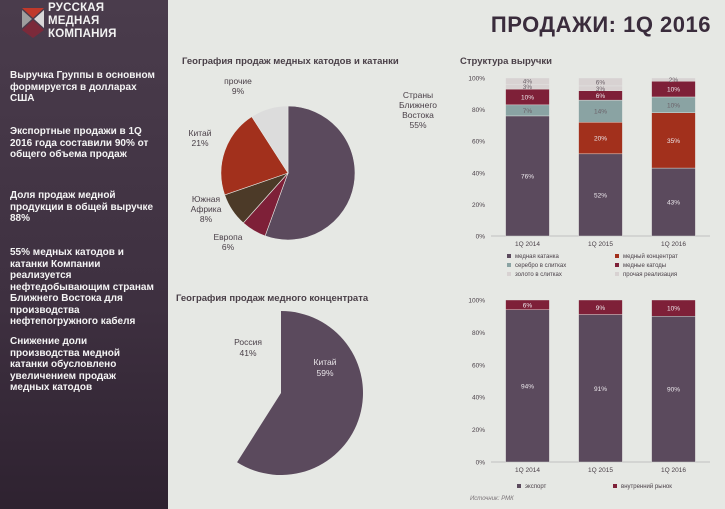  Describe the element at coordinates (528, 111) in the screenshot. I see `bar-data-label: 7%` at that location.